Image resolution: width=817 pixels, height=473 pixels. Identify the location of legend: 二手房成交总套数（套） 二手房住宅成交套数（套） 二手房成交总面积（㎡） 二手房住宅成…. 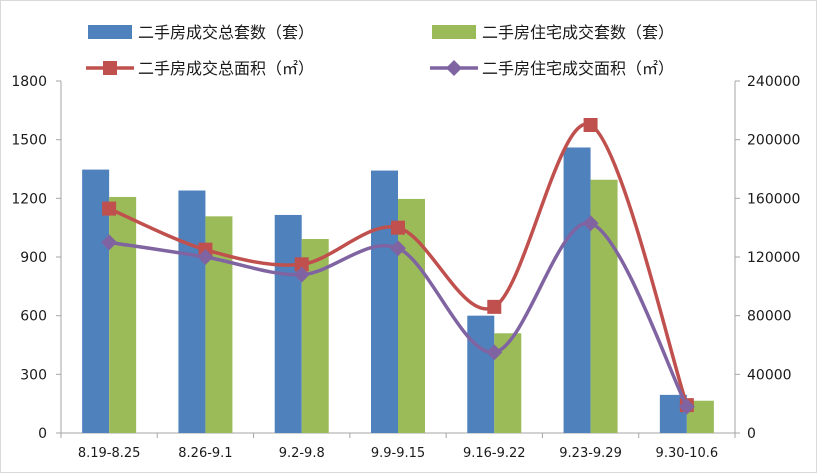
(380, 50).